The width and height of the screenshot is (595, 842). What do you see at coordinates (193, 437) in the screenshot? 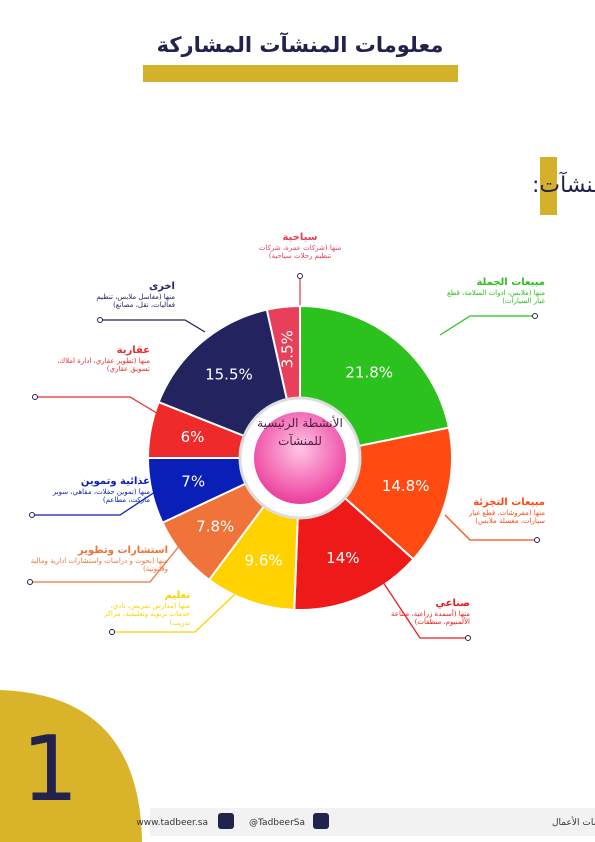
I see `value-label: 6%` at bounding box center [193, 437].